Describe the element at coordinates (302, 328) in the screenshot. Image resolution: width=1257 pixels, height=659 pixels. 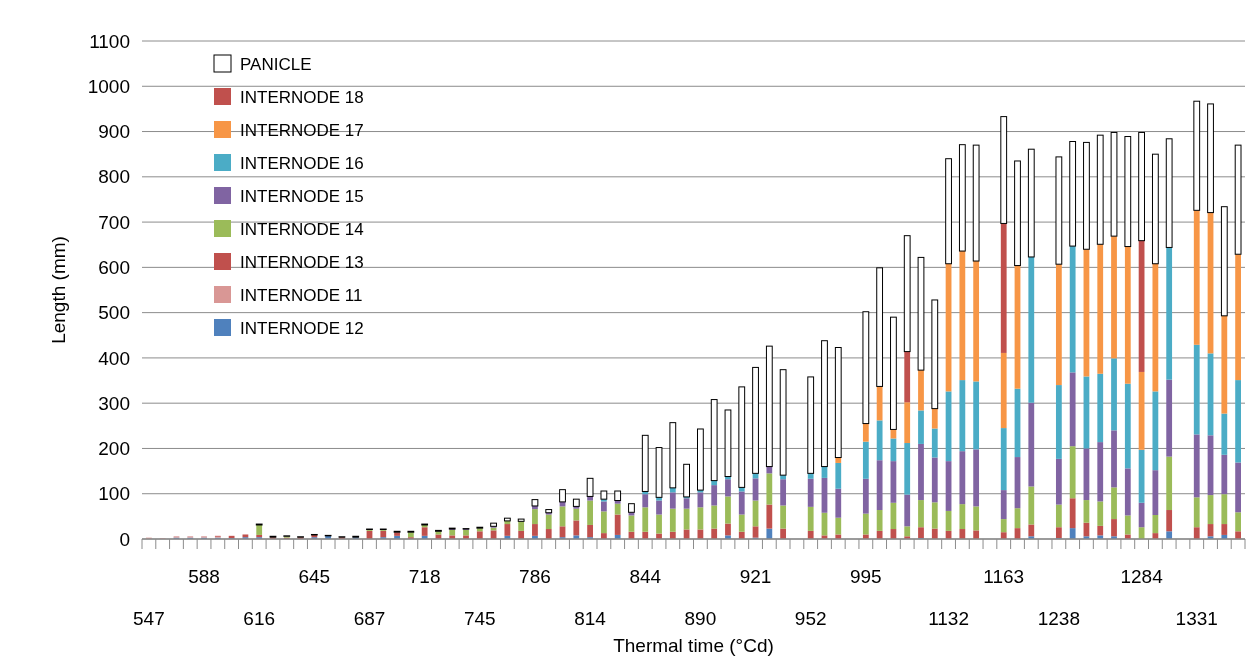
I see `legend-label: INTERNODE 12` at that location.